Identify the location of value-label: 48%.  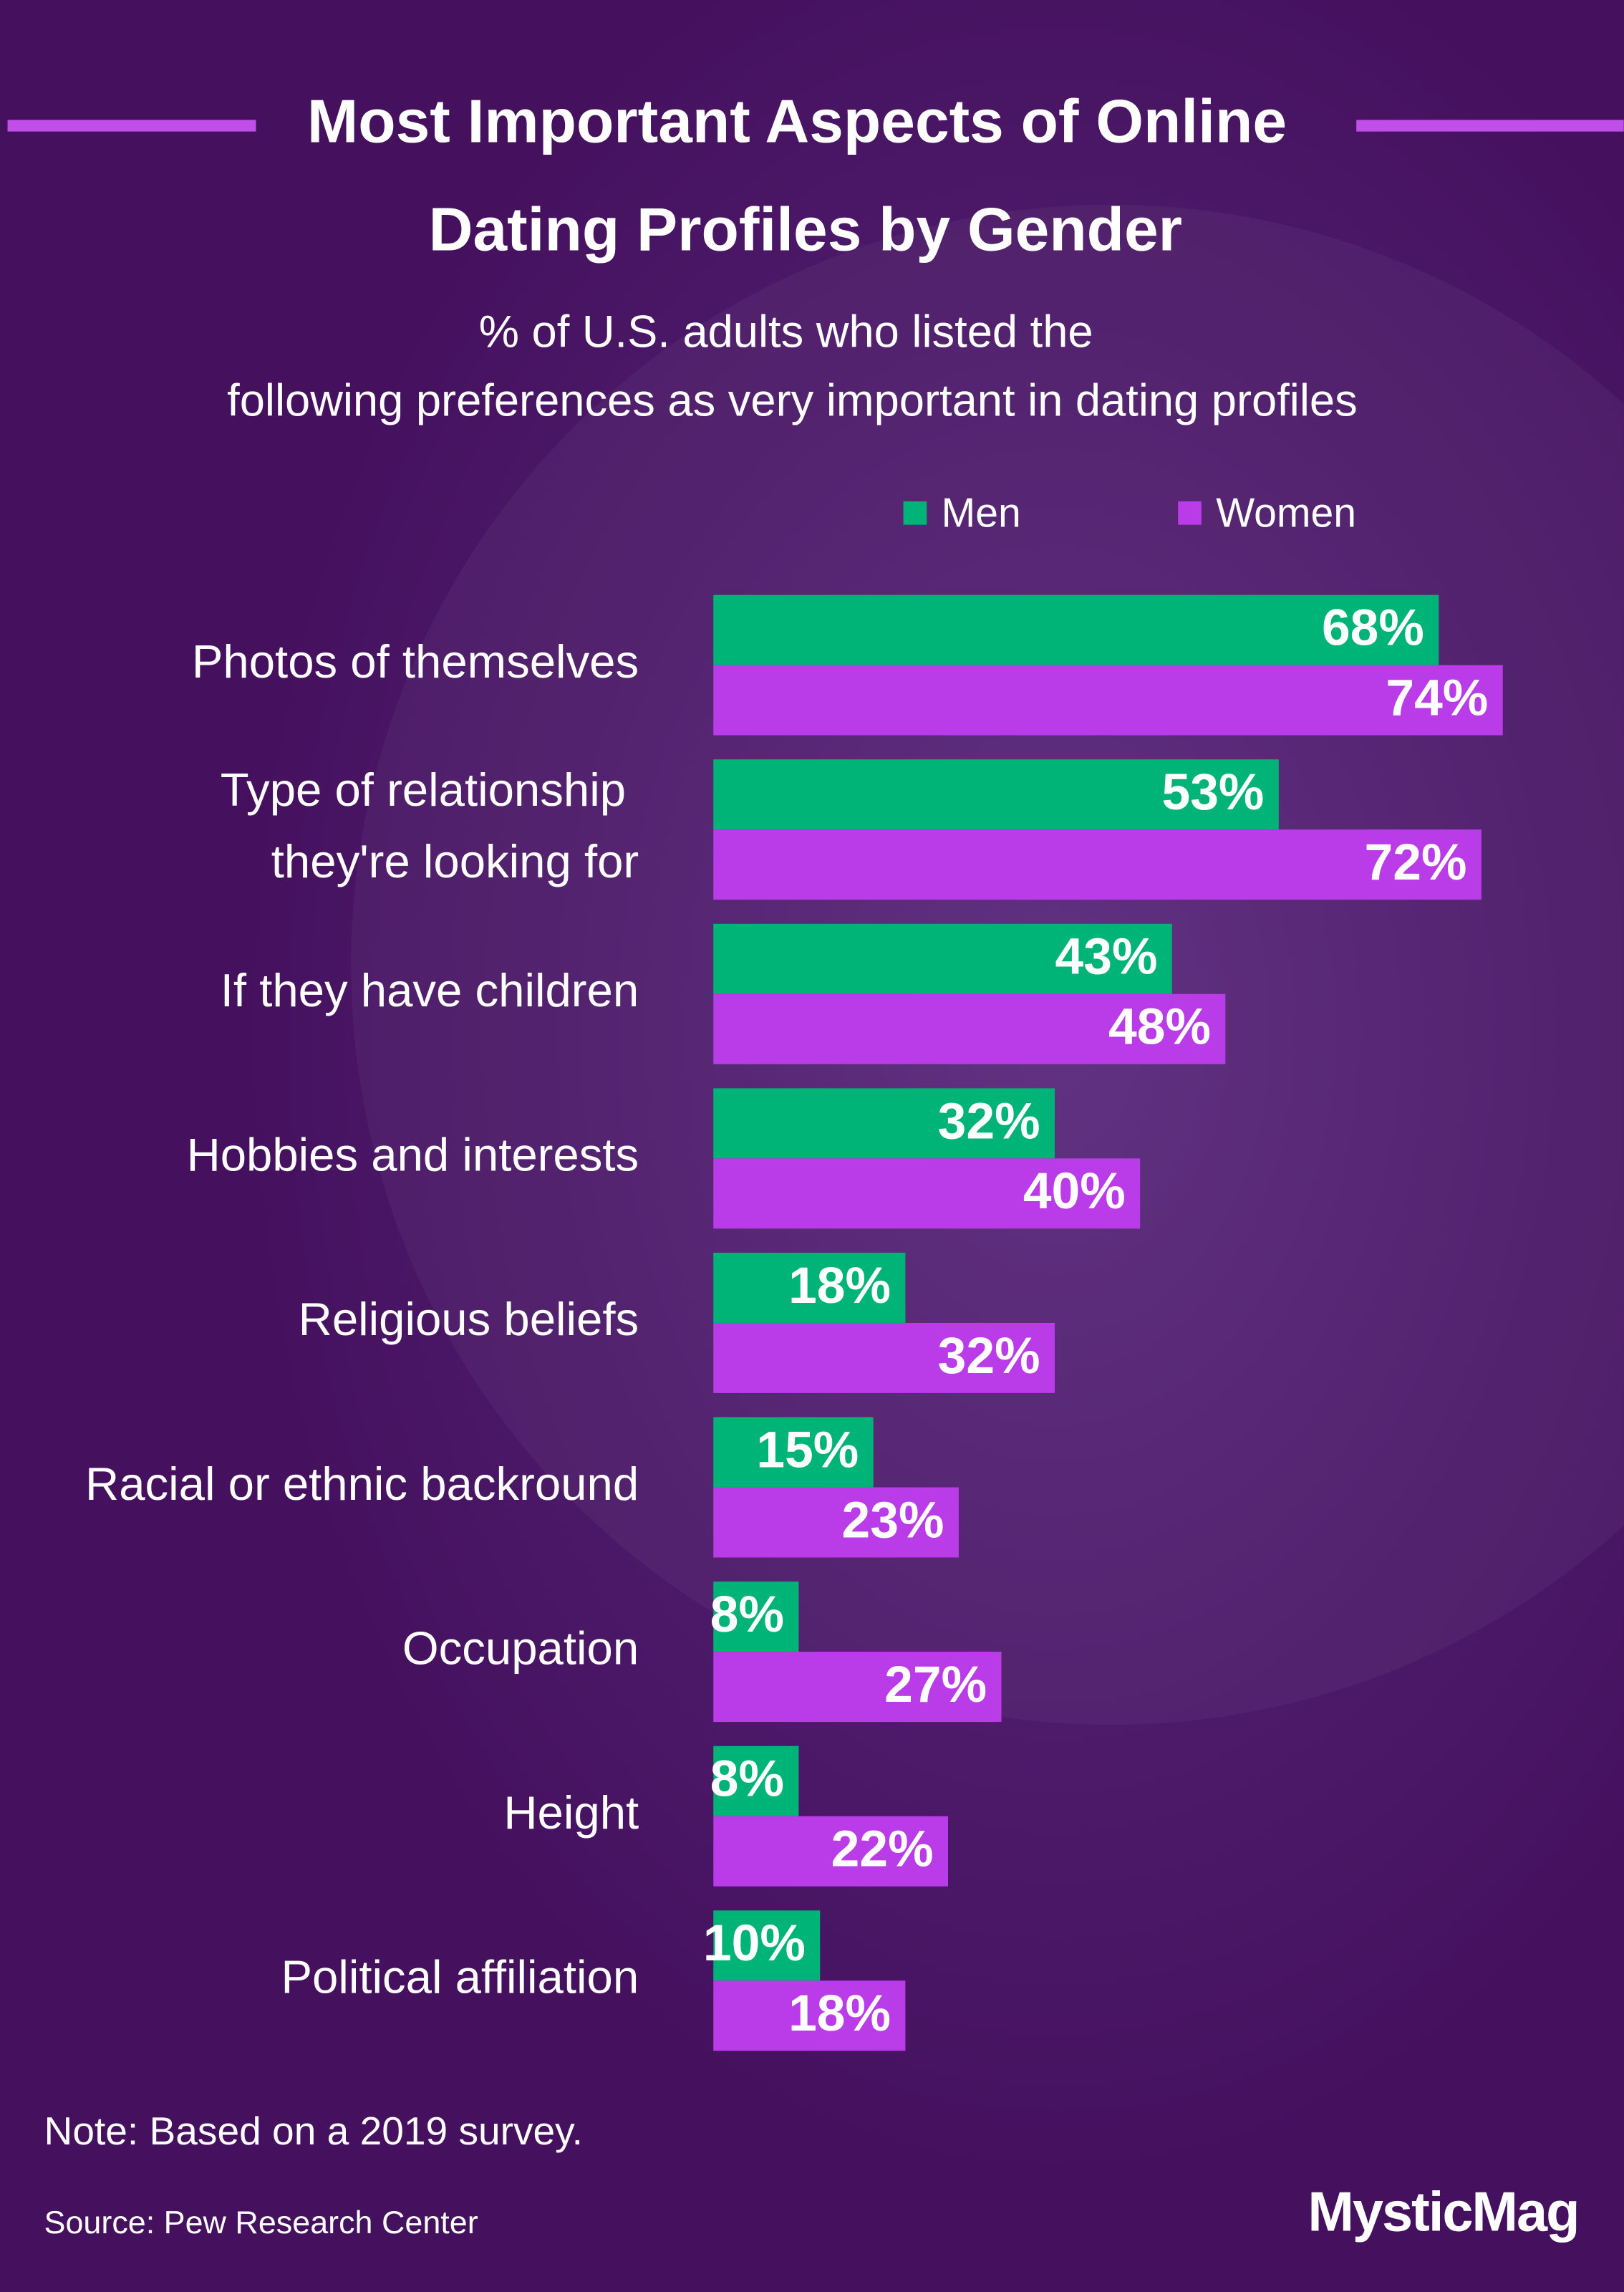
(1159, 1027).